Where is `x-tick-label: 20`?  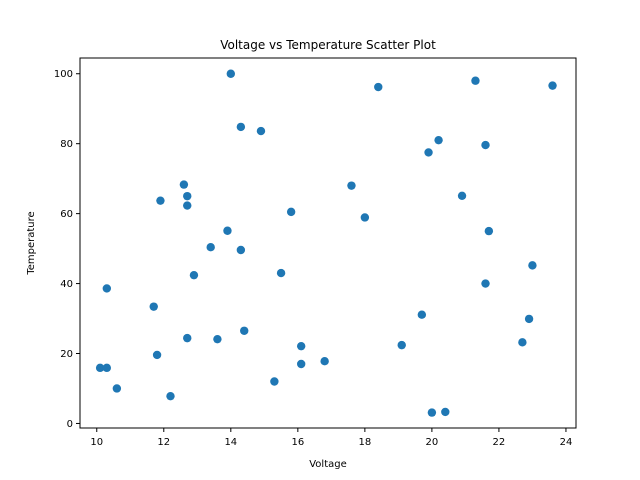 x-tick-label: 20 is located at coordinates (432, 442).